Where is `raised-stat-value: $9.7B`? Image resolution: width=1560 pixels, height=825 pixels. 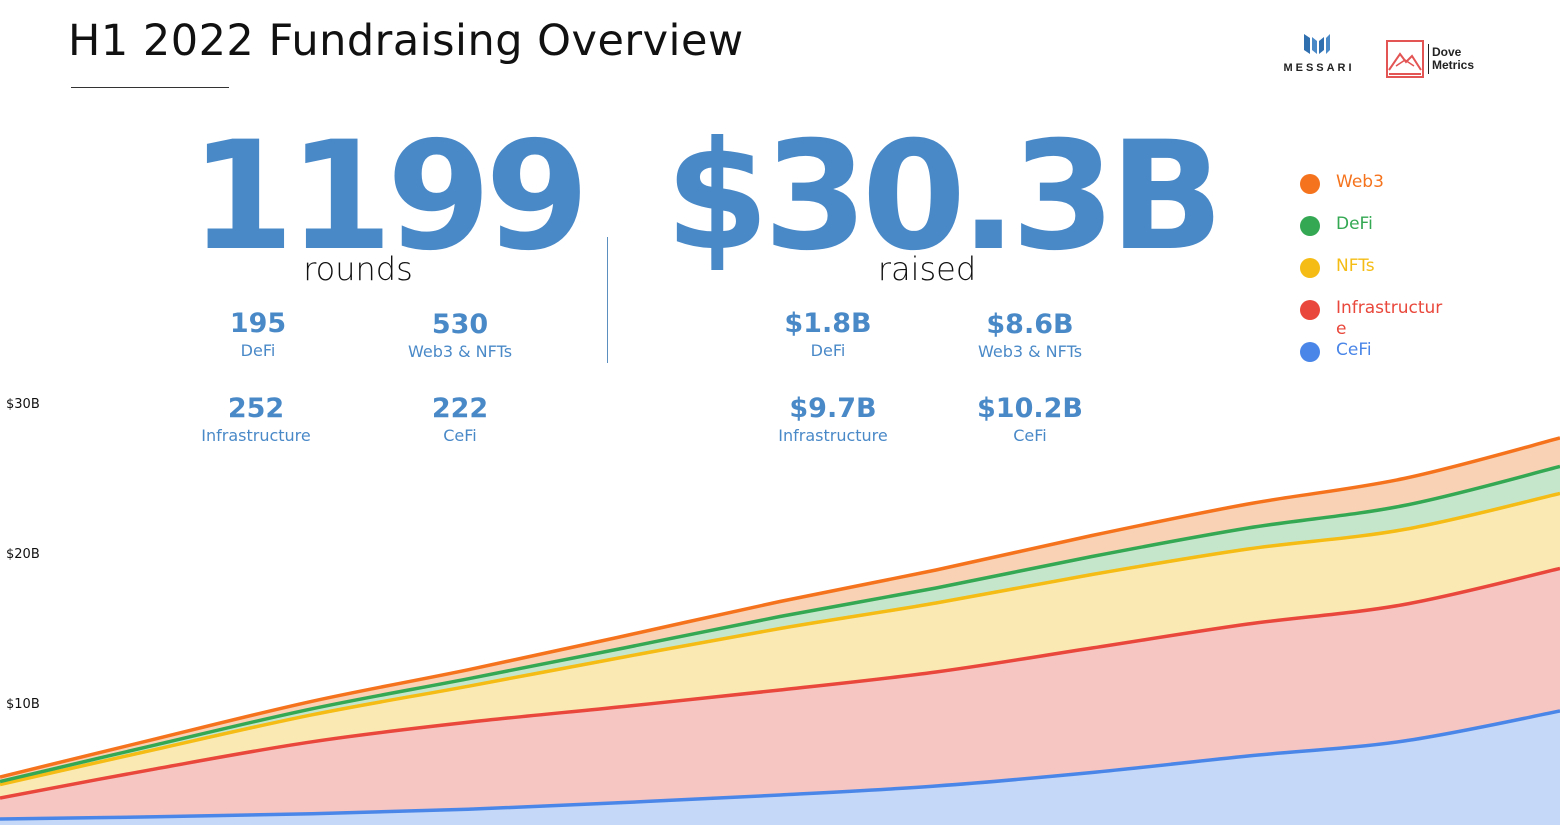 raised-stat-value: $9.7B is located at coordinates (833, 408).